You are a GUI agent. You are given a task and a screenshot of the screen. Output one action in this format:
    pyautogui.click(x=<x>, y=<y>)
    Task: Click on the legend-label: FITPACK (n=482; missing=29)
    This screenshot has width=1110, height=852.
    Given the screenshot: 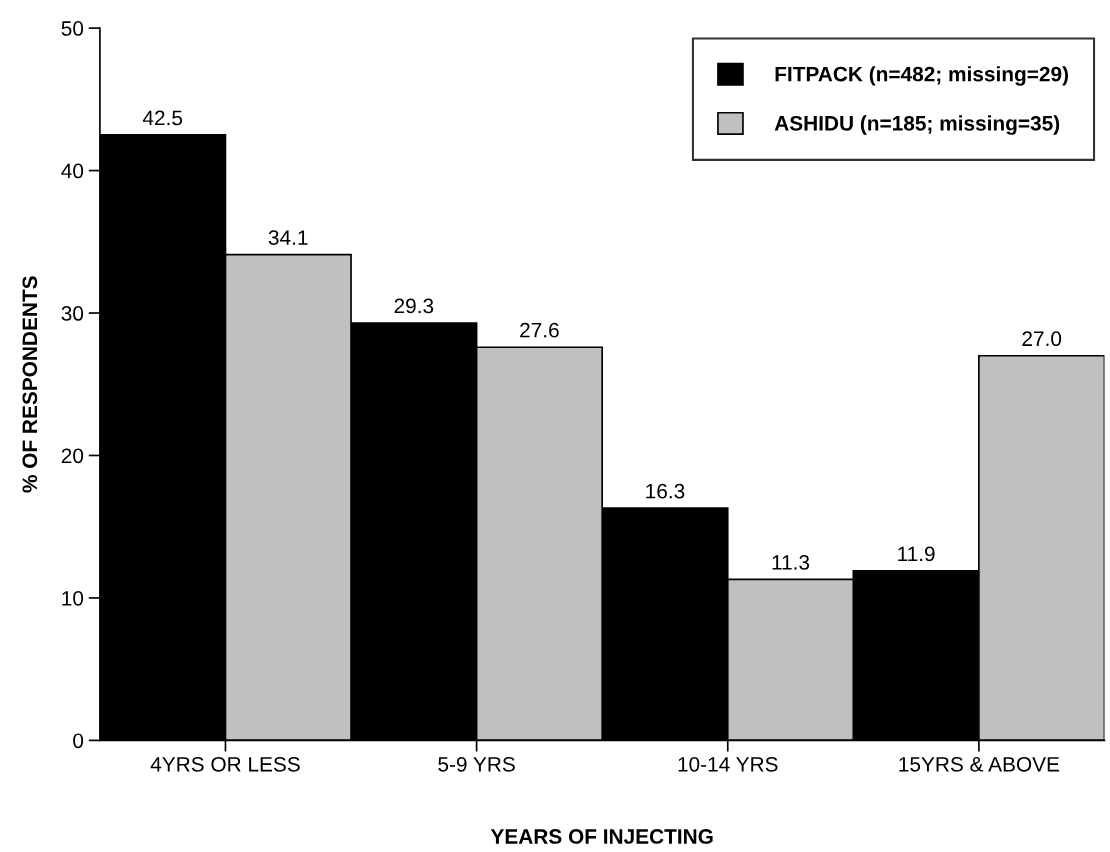 What is the action you would take?
    pyautogui.click(x=922, y=76)
    